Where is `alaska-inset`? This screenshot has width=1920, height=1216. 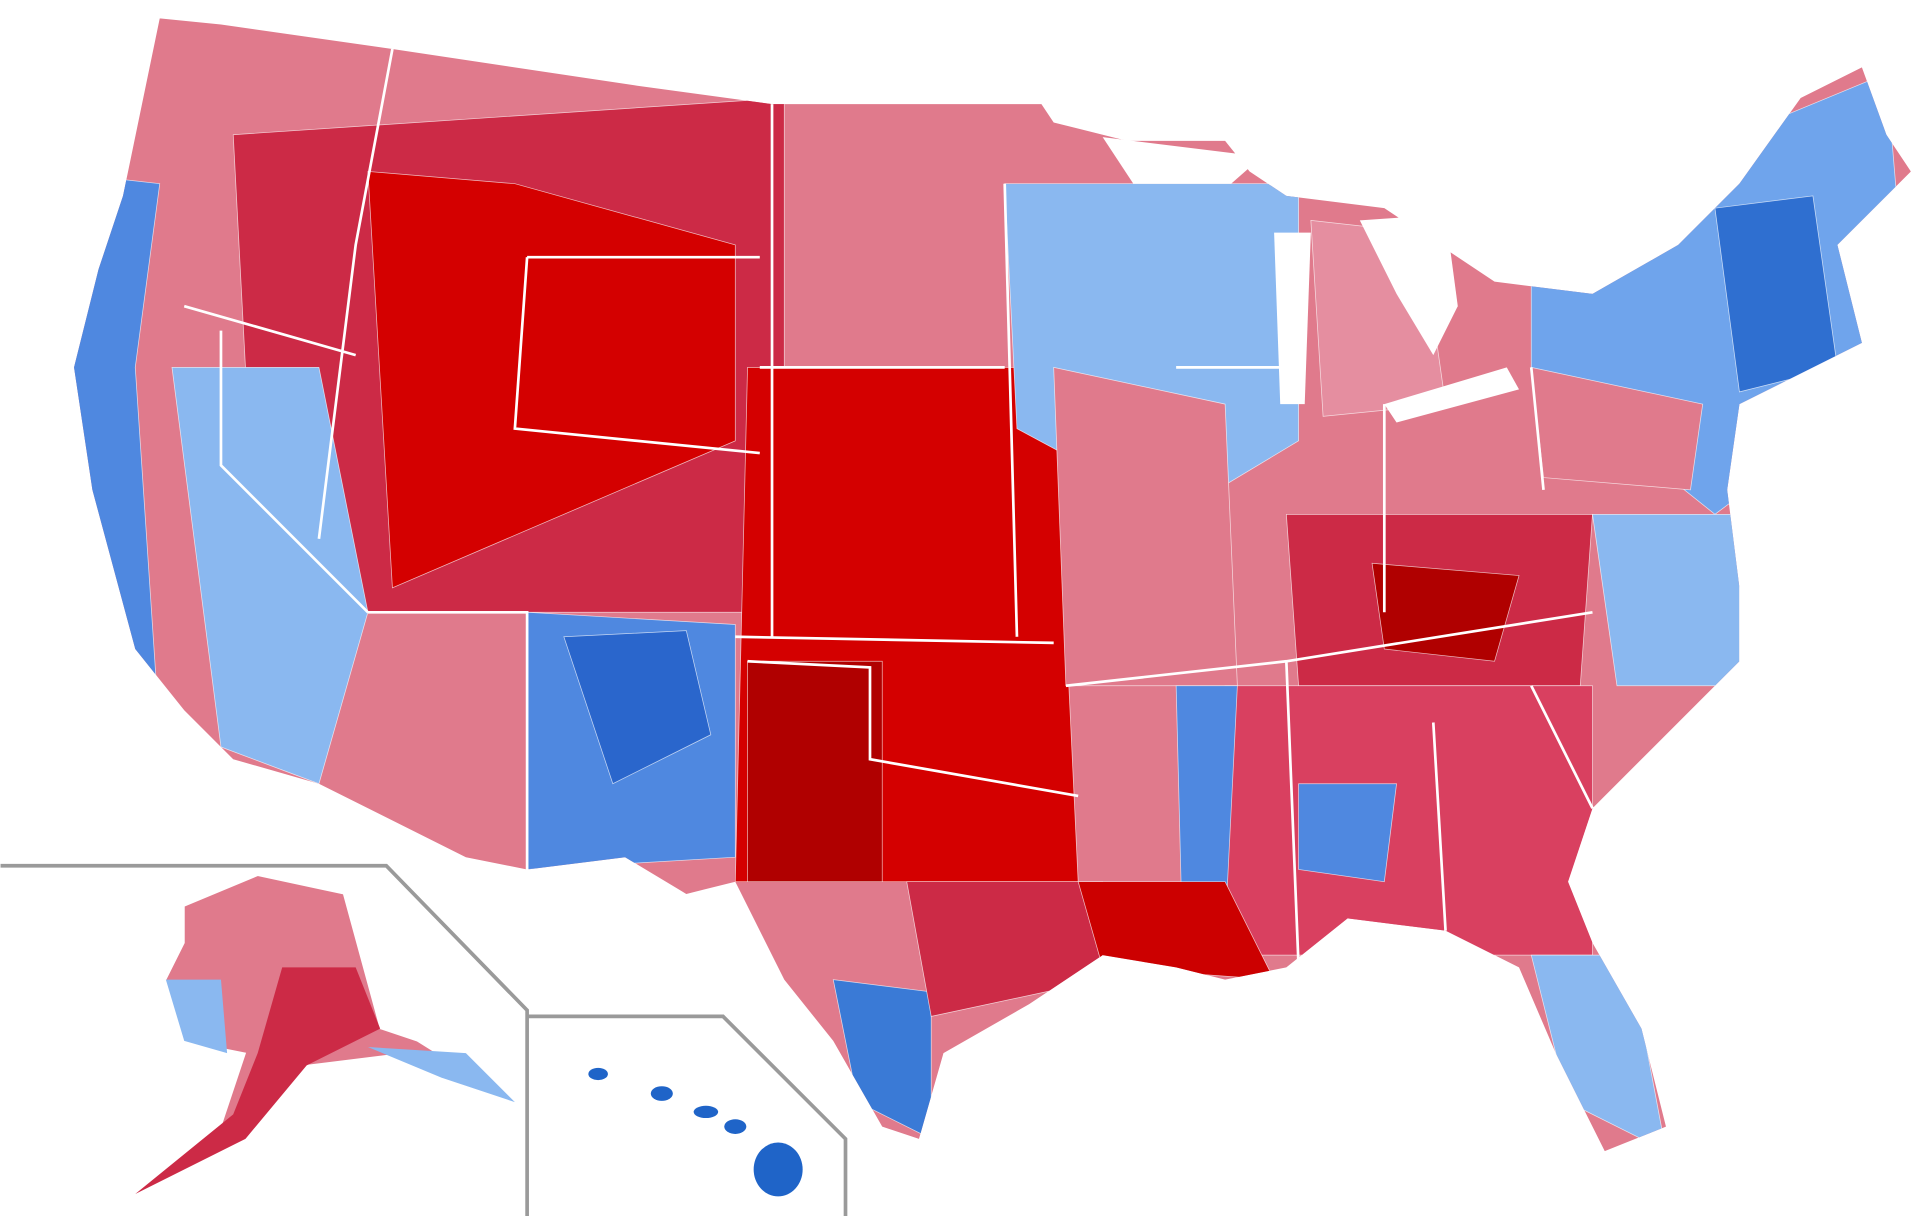 alaska-inset is located at coordinates (264, 1039).